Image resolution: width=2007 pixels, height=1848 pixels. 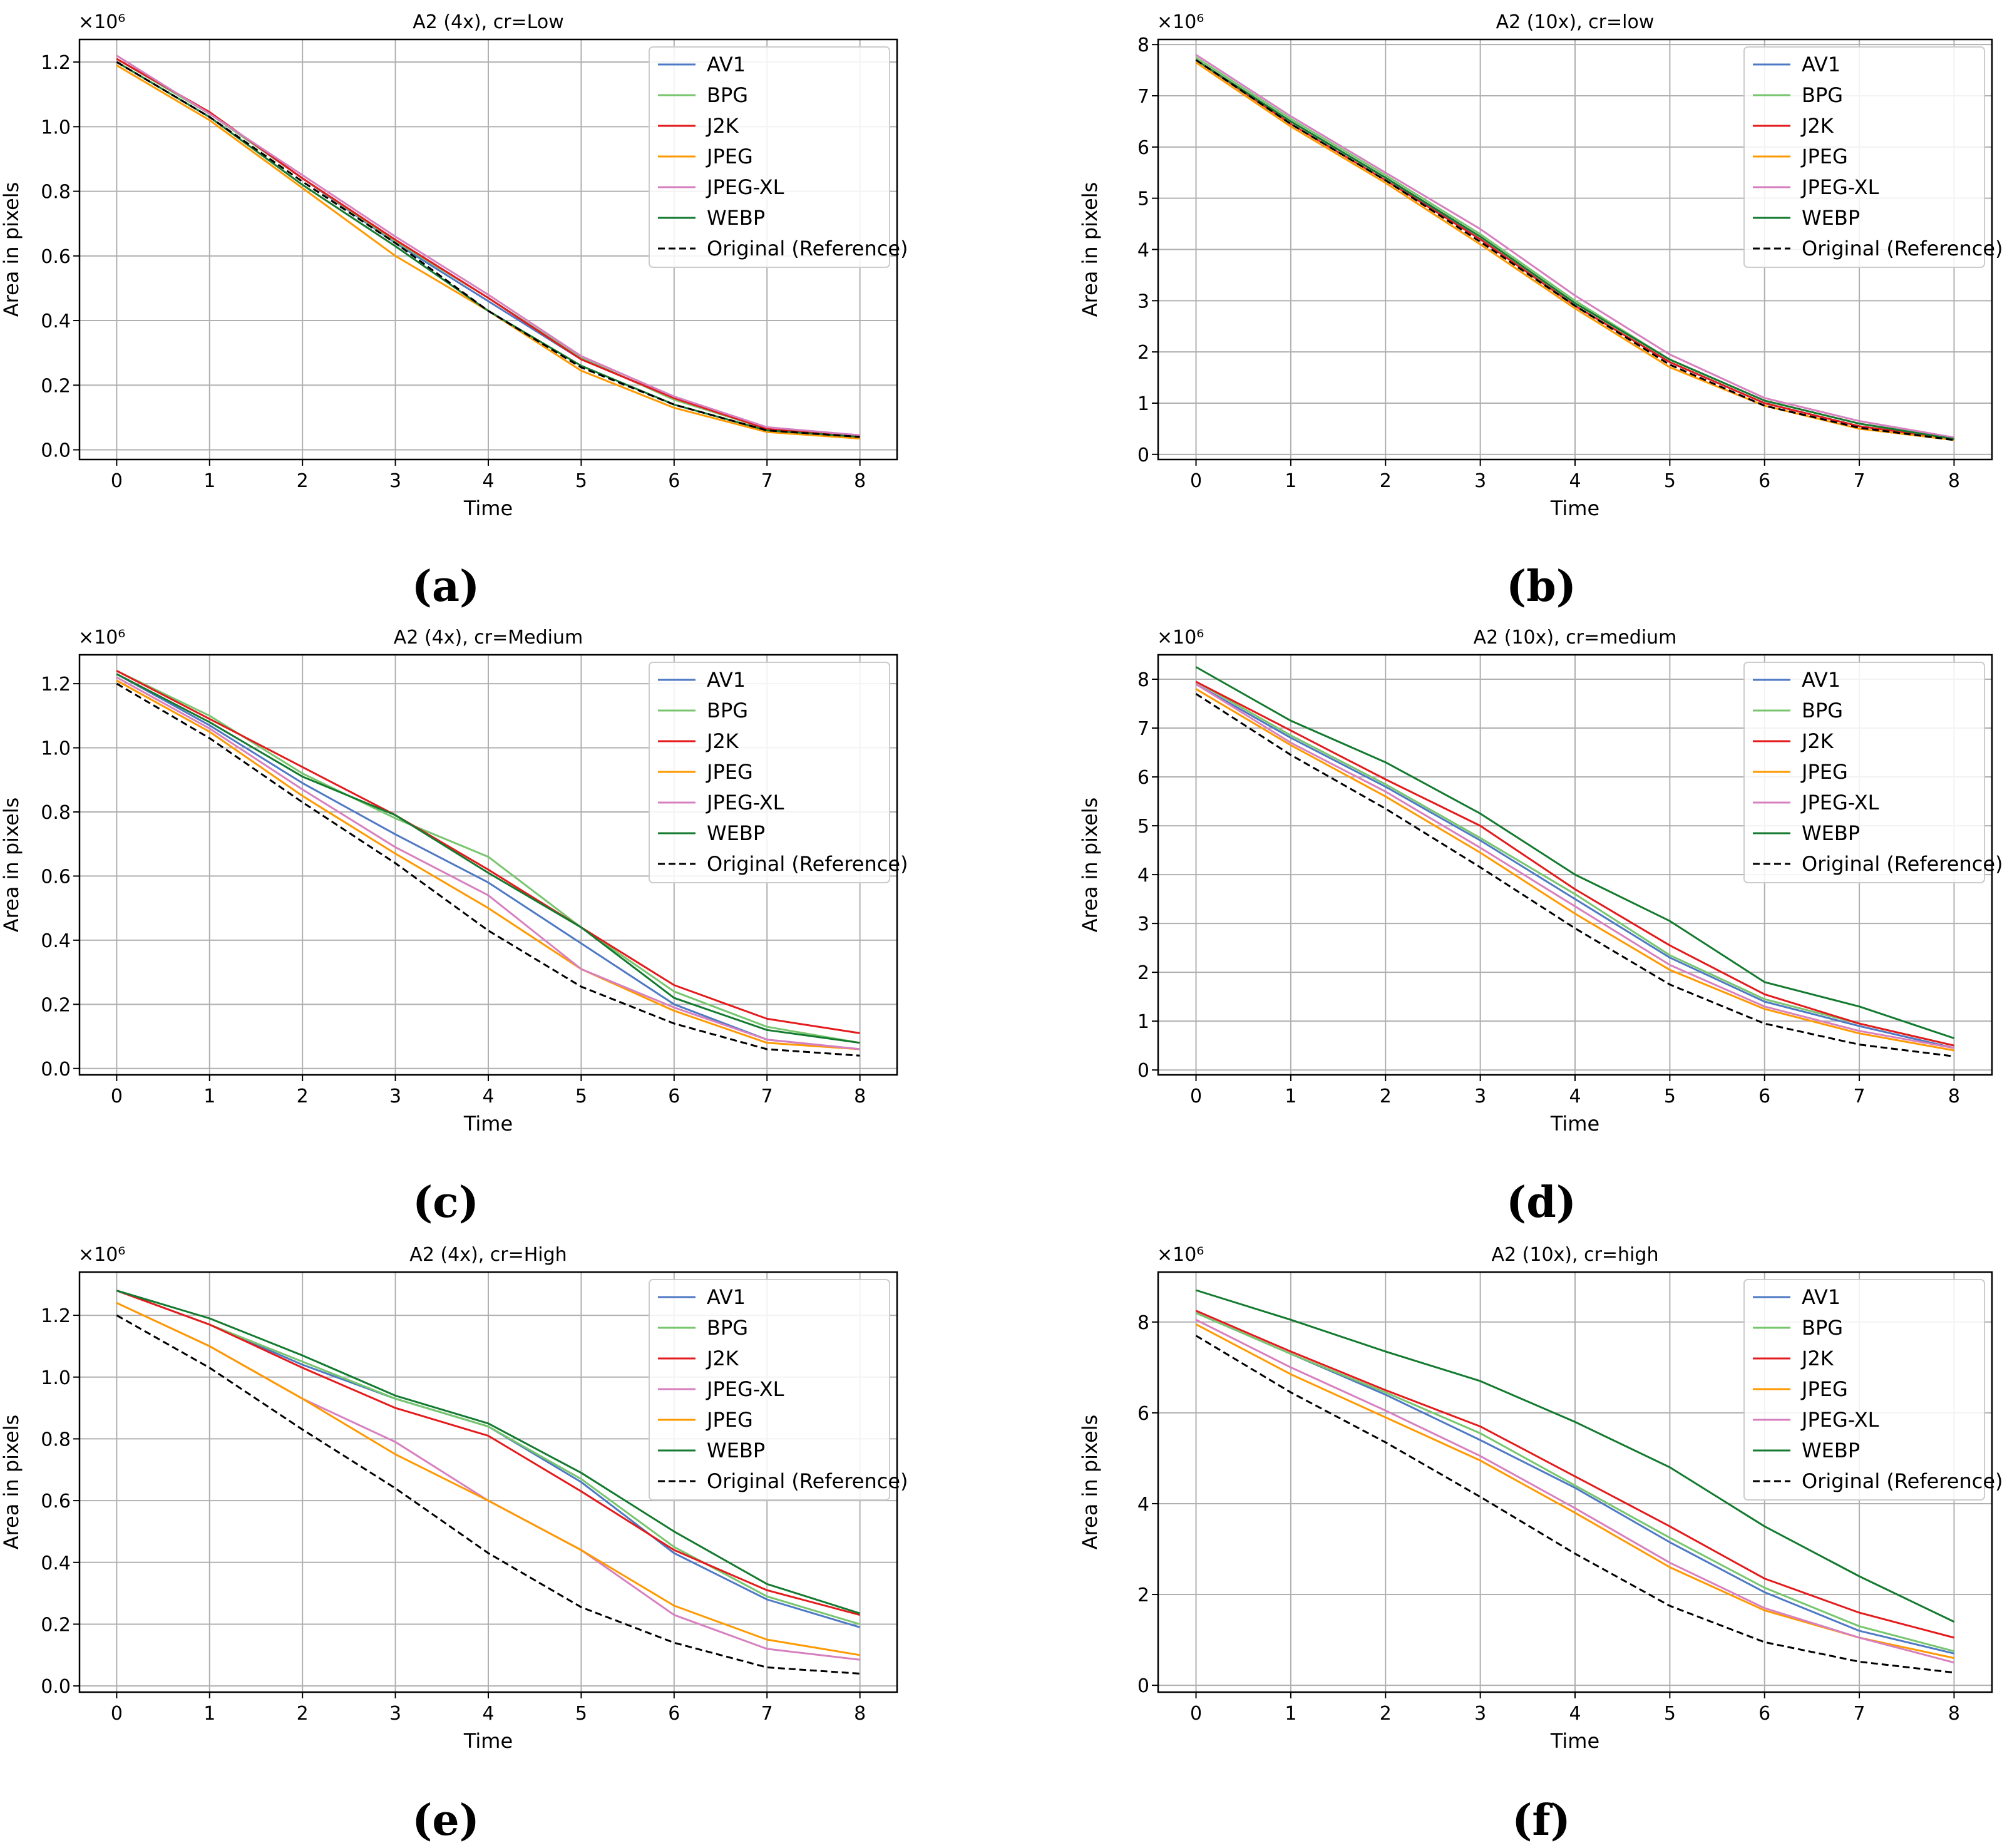 What do you see at coordinates (1575, 870) in the screenshot?
I see `series-line-jpeg` at bounding box center [1575, 870].